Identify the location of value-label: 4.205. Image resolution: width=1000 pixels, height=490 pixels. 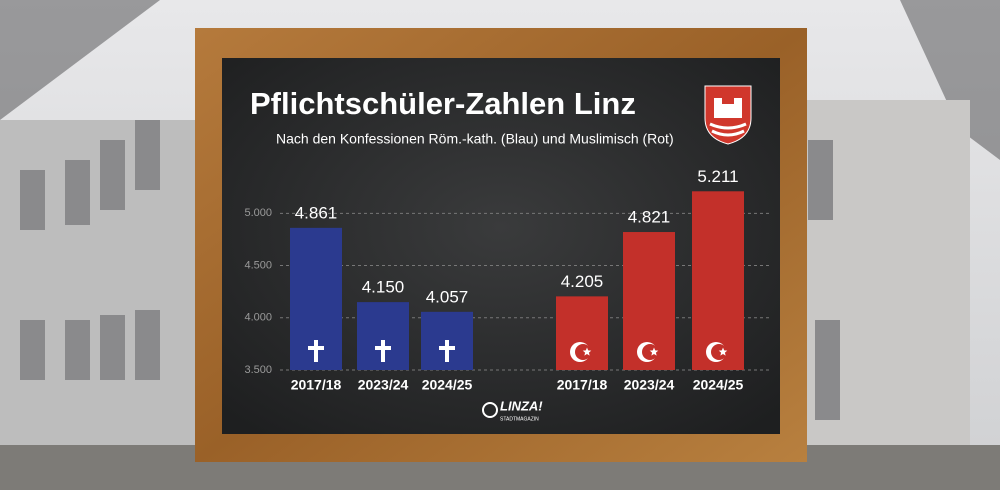
(582, 281).